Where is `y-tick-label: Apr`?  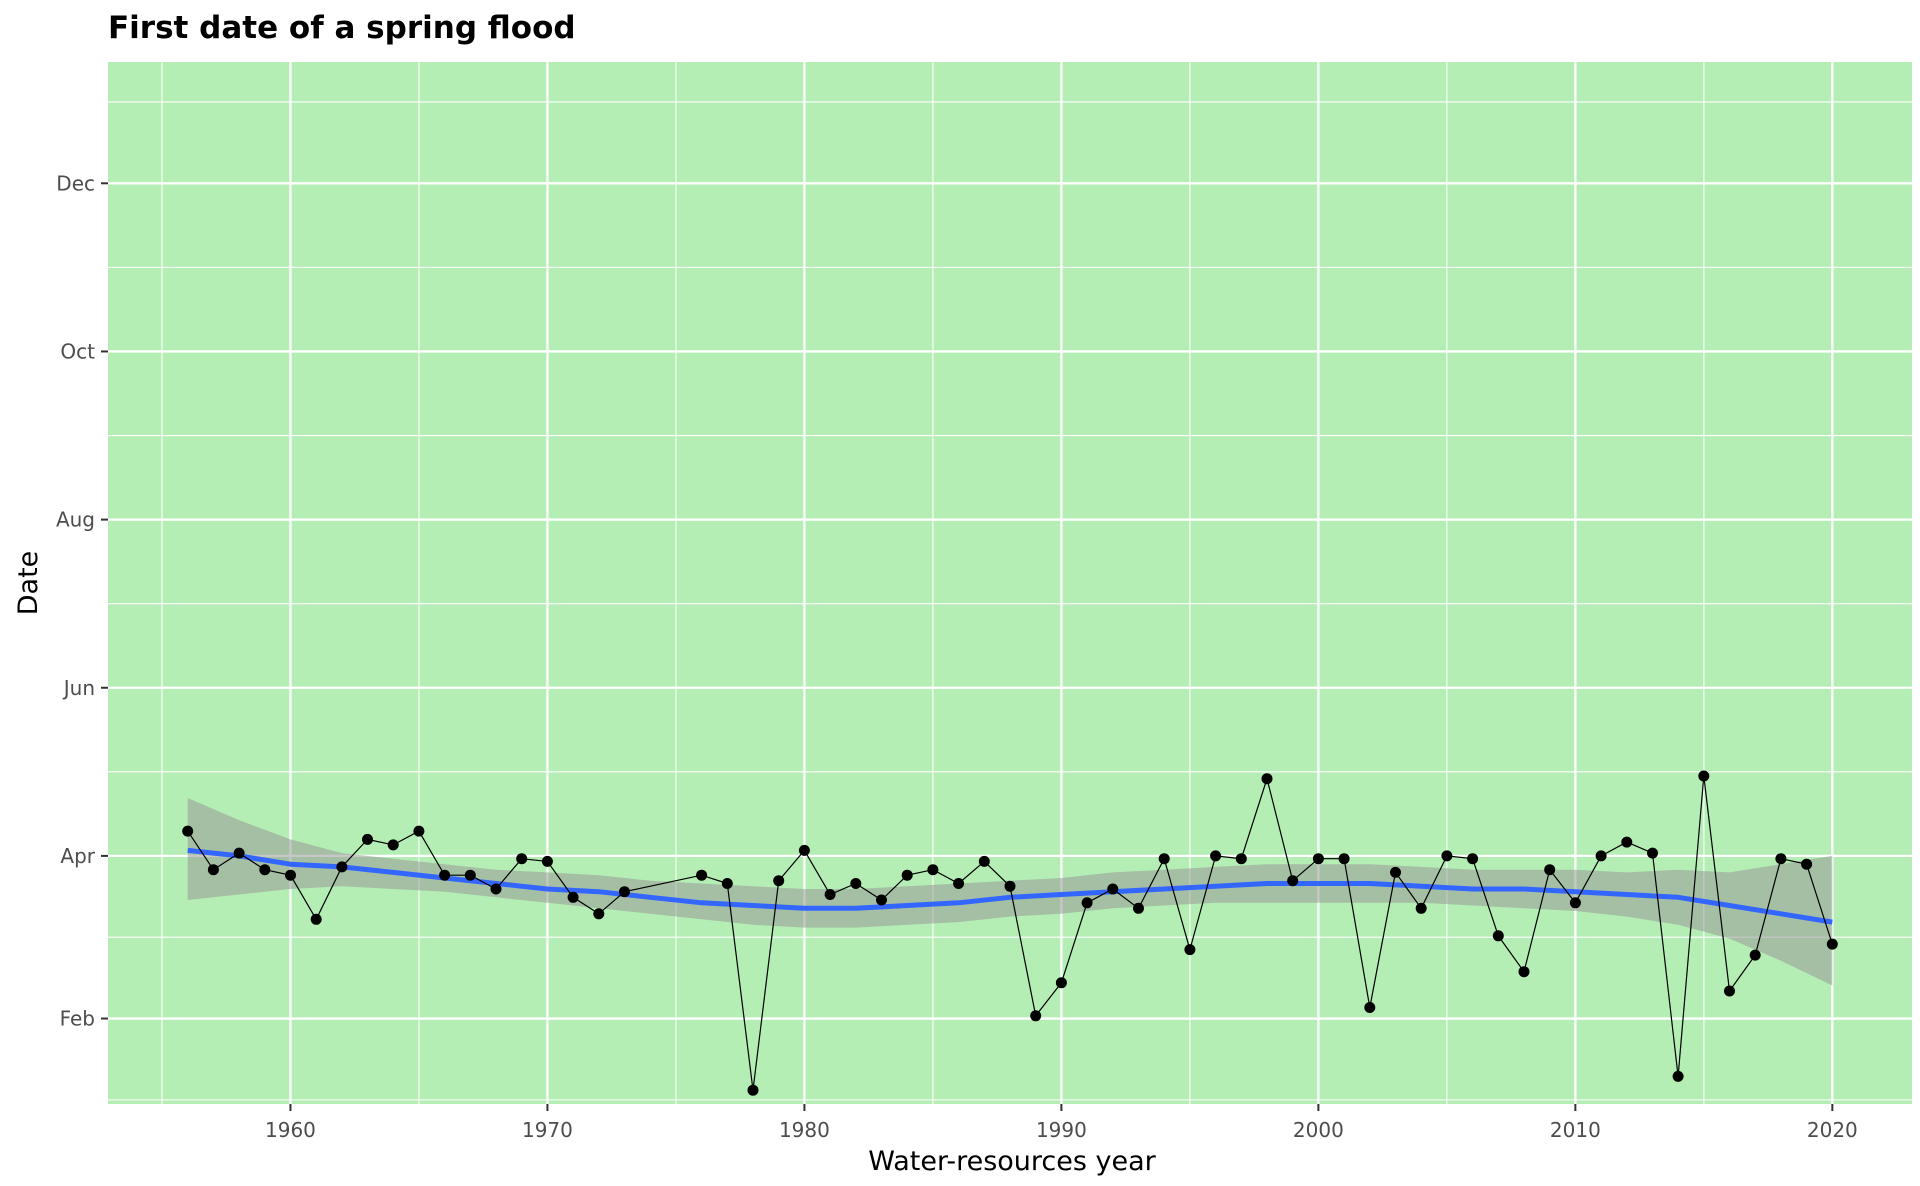 y-tick-label: Apr is located at coordinates (77, 856).